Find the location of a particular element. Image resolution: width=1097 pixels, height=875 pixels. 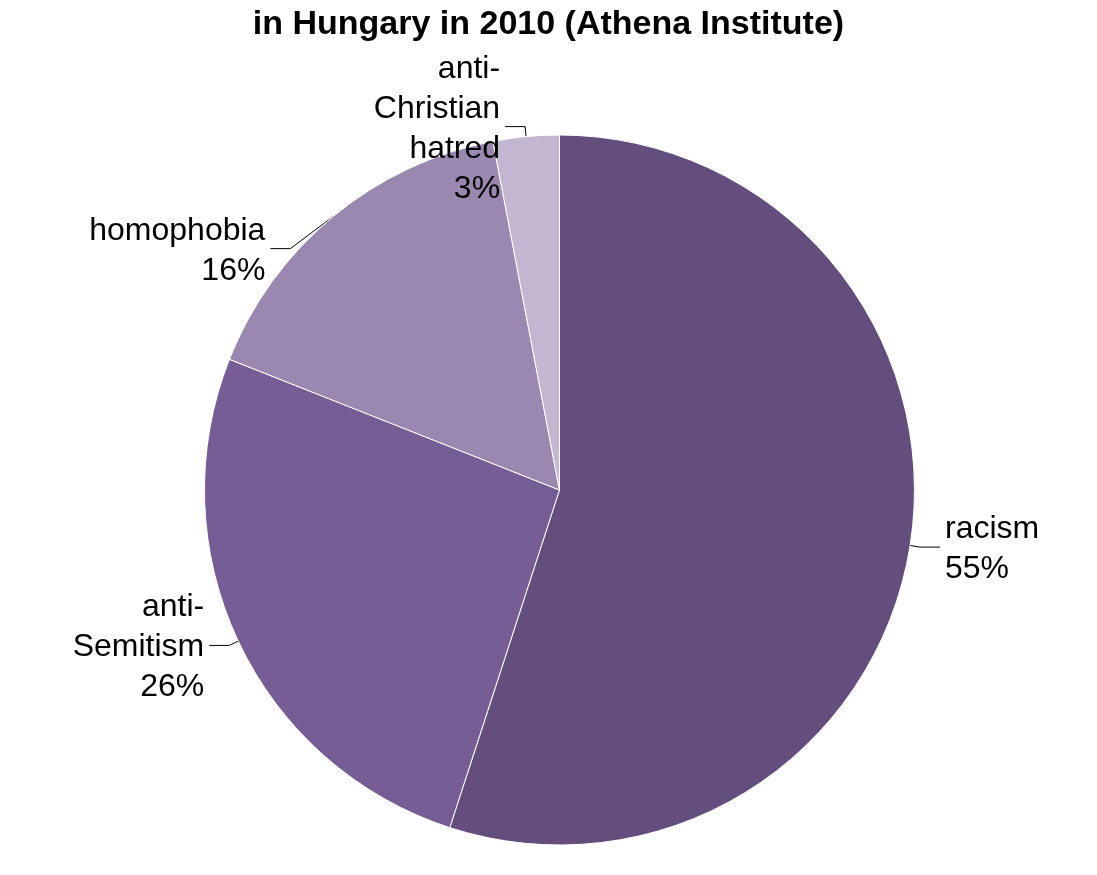

chart-title: in Hungary in 2010 (Athena Institute) is located at coordinates (548, 22).